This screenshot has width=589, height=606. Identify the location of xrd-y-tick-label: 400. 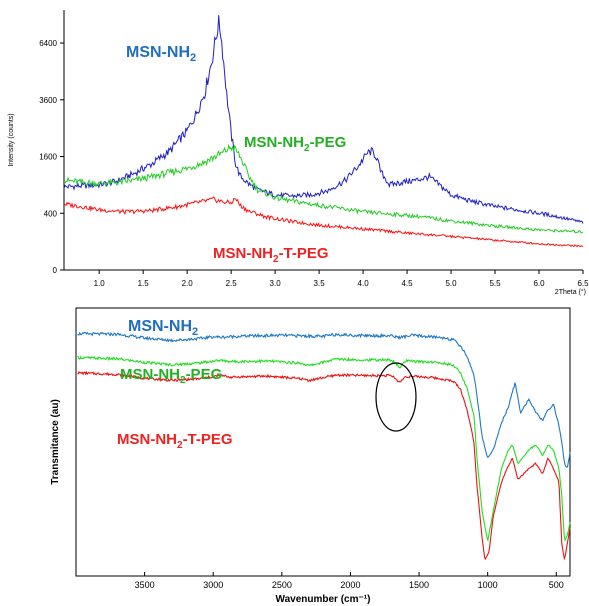
(51, 213).